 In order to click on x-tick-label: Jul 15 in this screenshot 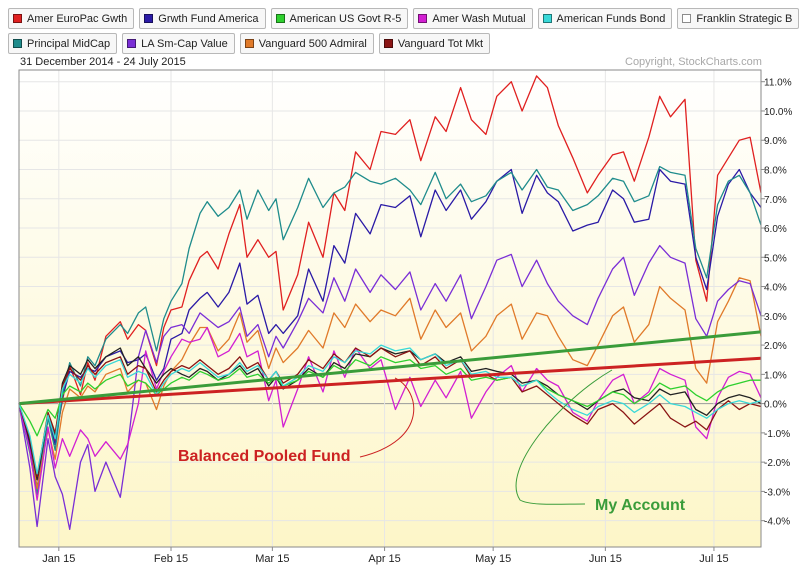, I will do `click(713, 559)`.